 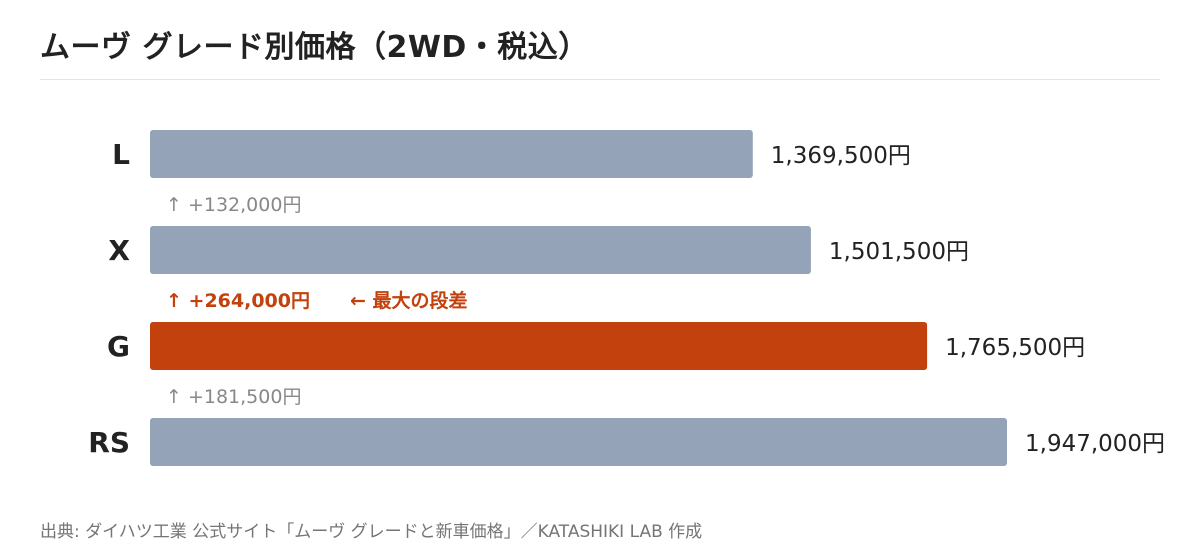 What do you see at coordinates (1015, 348) in the screenshot?
I see `value-label-g: 1,765,500円` at bounding box center [1015, 348].